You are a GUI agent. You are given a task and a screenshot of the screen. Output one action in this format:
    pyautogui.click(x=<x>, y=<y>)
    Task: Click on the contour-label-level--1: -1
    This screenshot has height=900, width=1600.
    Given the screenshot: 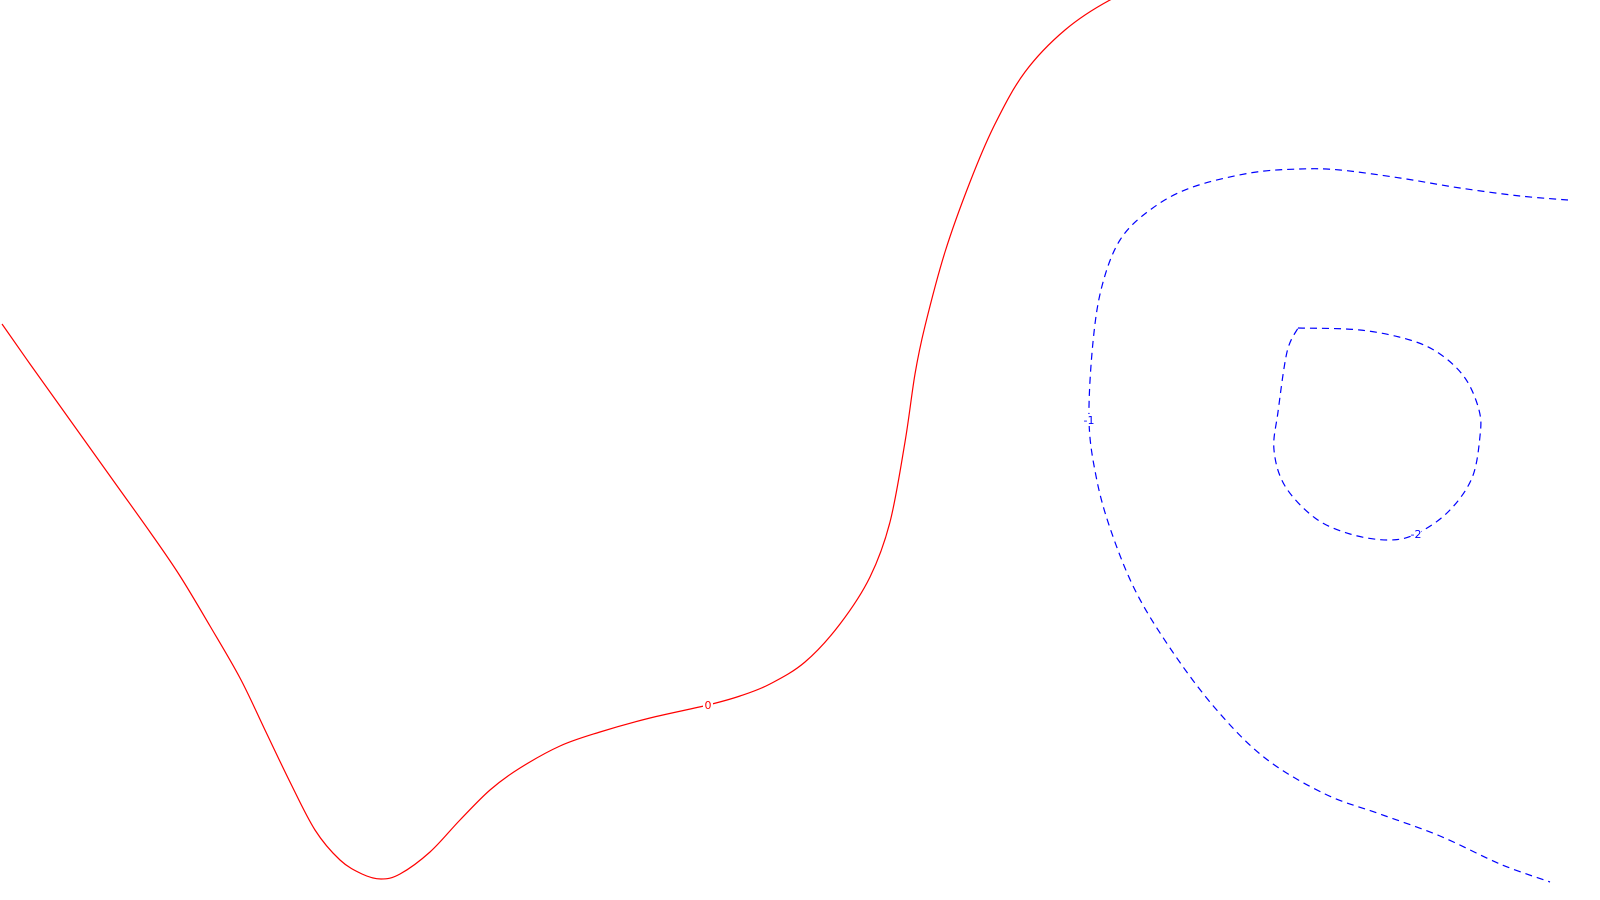 What is the action you would take?
    pyautogui.click(x=1089, y=420)
    